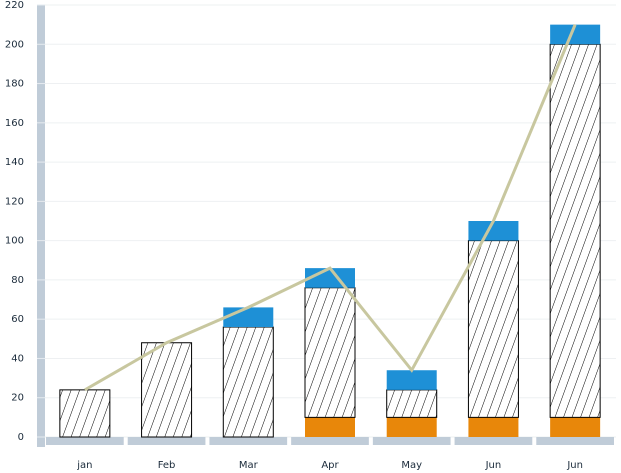  What do you see at coordinates (249, 465) in the screenshot?
I see `x-tick-label: Mar` at bounding box center [249, 465].